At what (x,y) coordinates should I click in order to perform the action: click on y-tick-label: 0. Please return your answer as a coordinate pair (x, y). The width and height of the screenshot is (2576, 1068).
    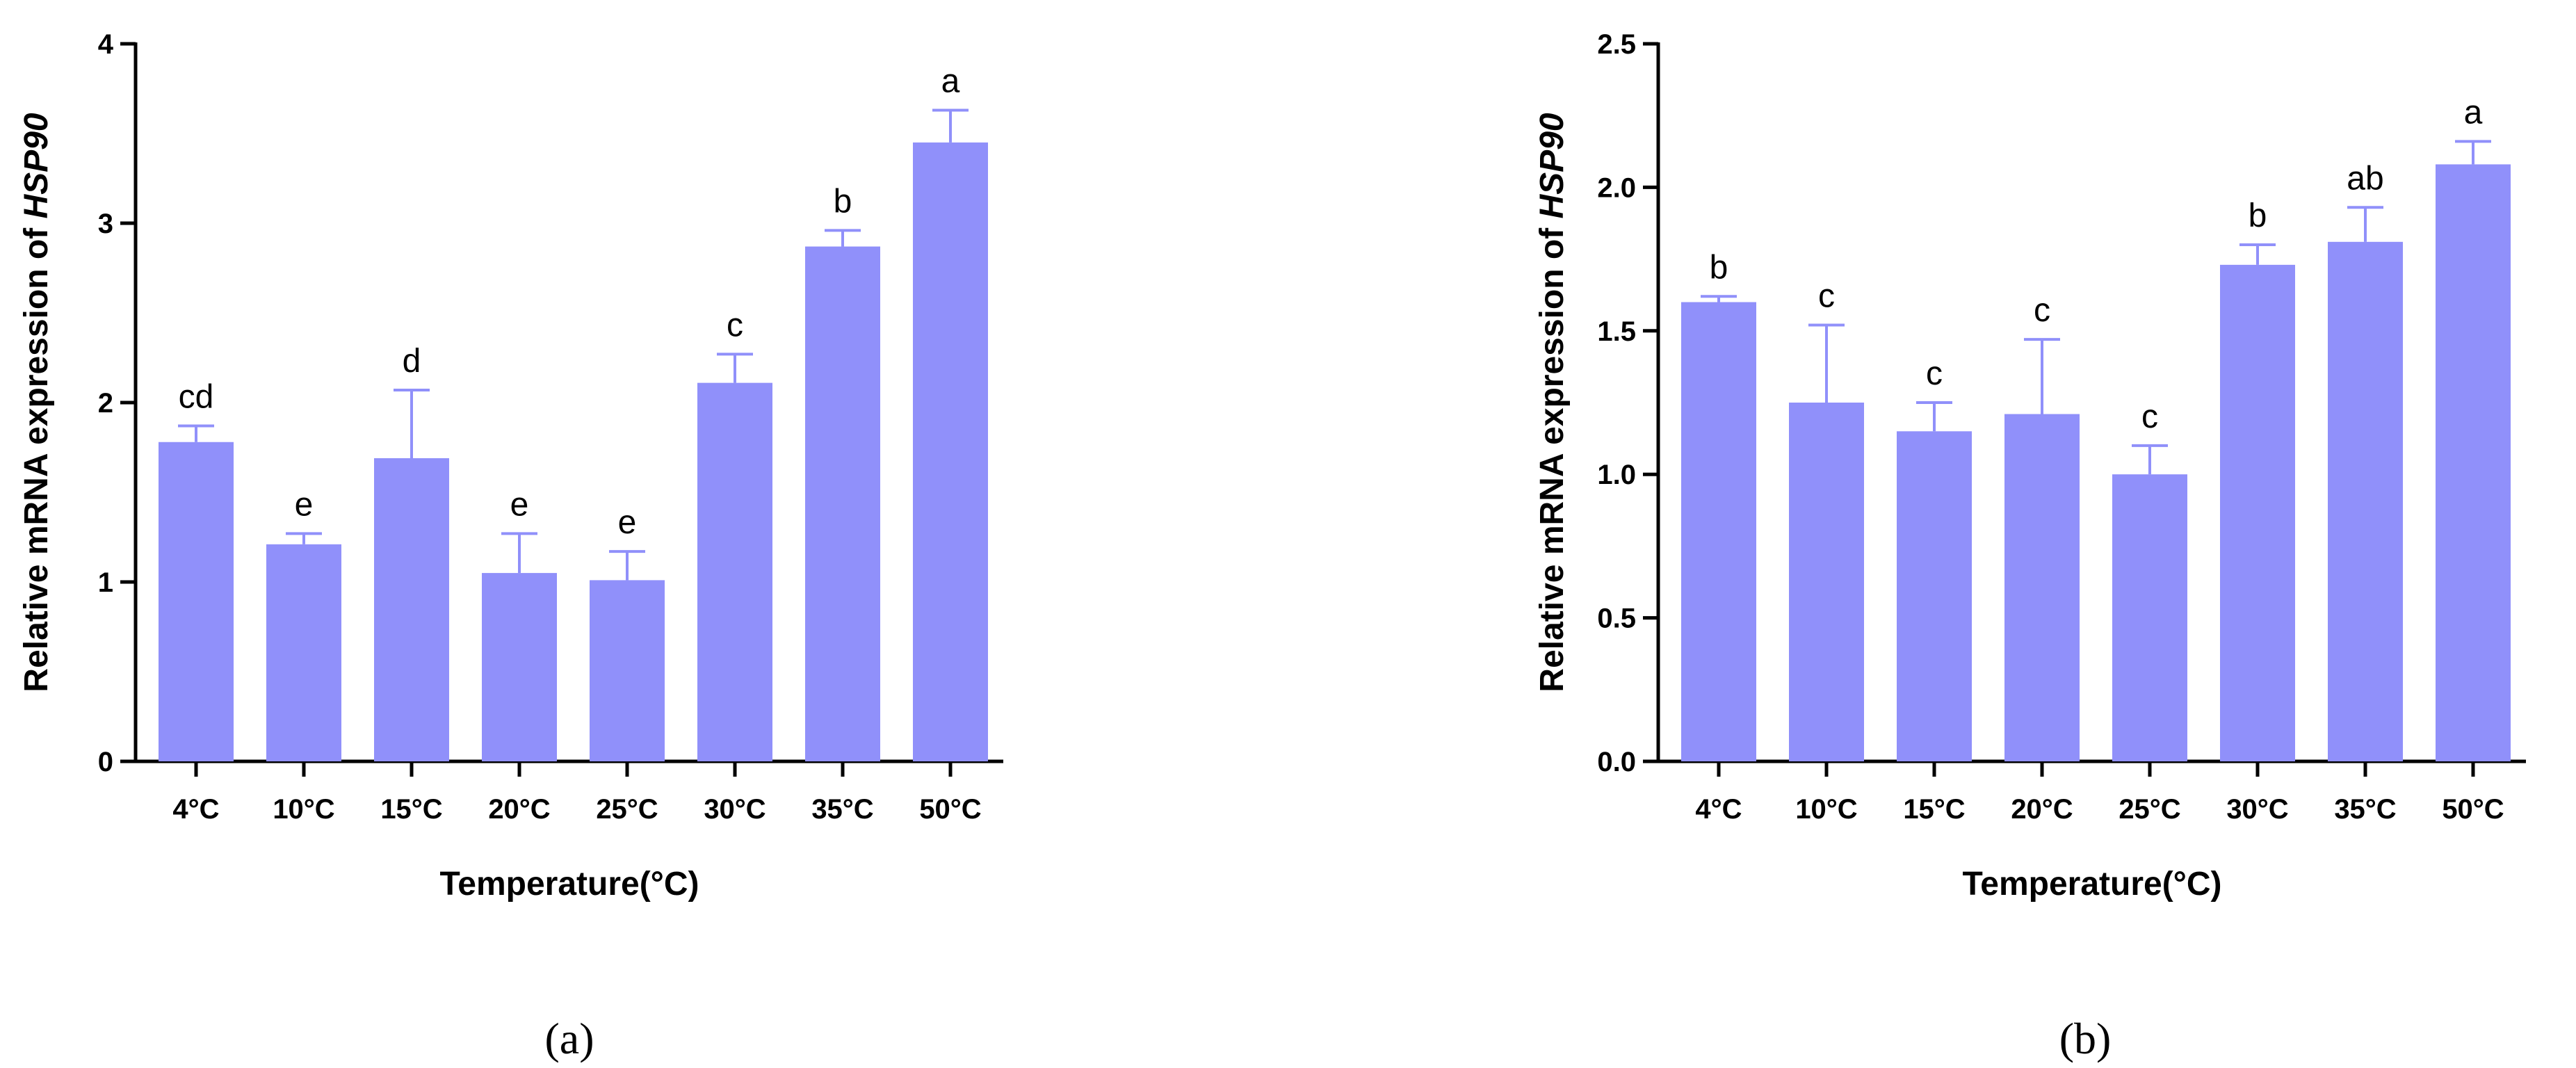
    Looking at the image, I should click on (105, 762).